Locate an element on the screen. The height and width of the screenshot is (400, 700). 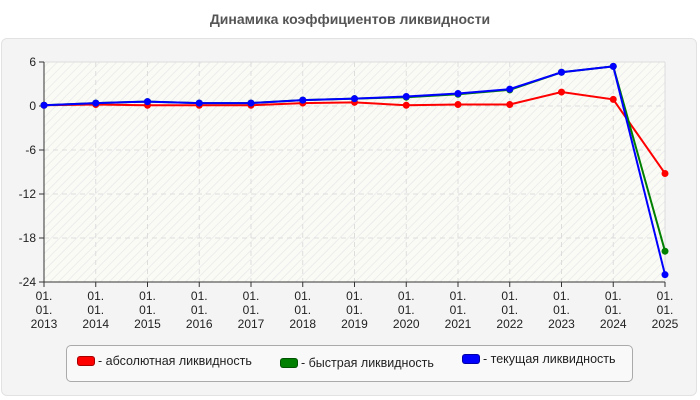
legend-swatch-red is located at coordinates (86, 361).